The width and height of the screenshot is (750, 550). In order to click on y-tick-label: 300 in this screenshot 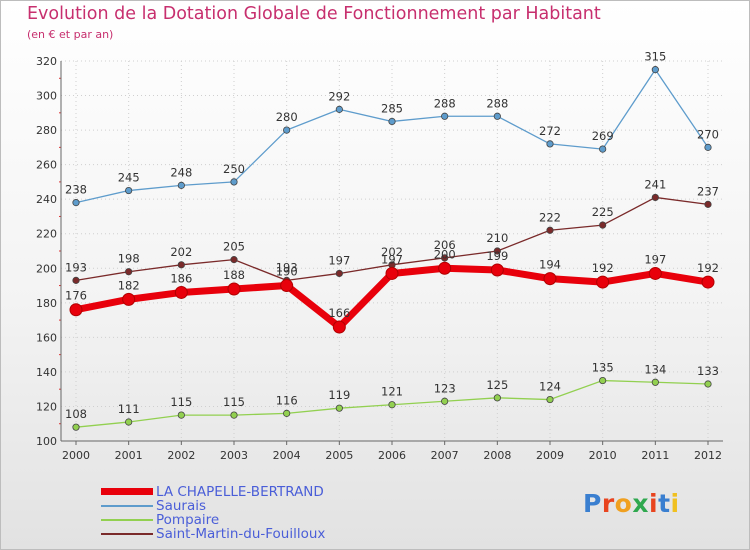, I will do `click(46, 96)`.